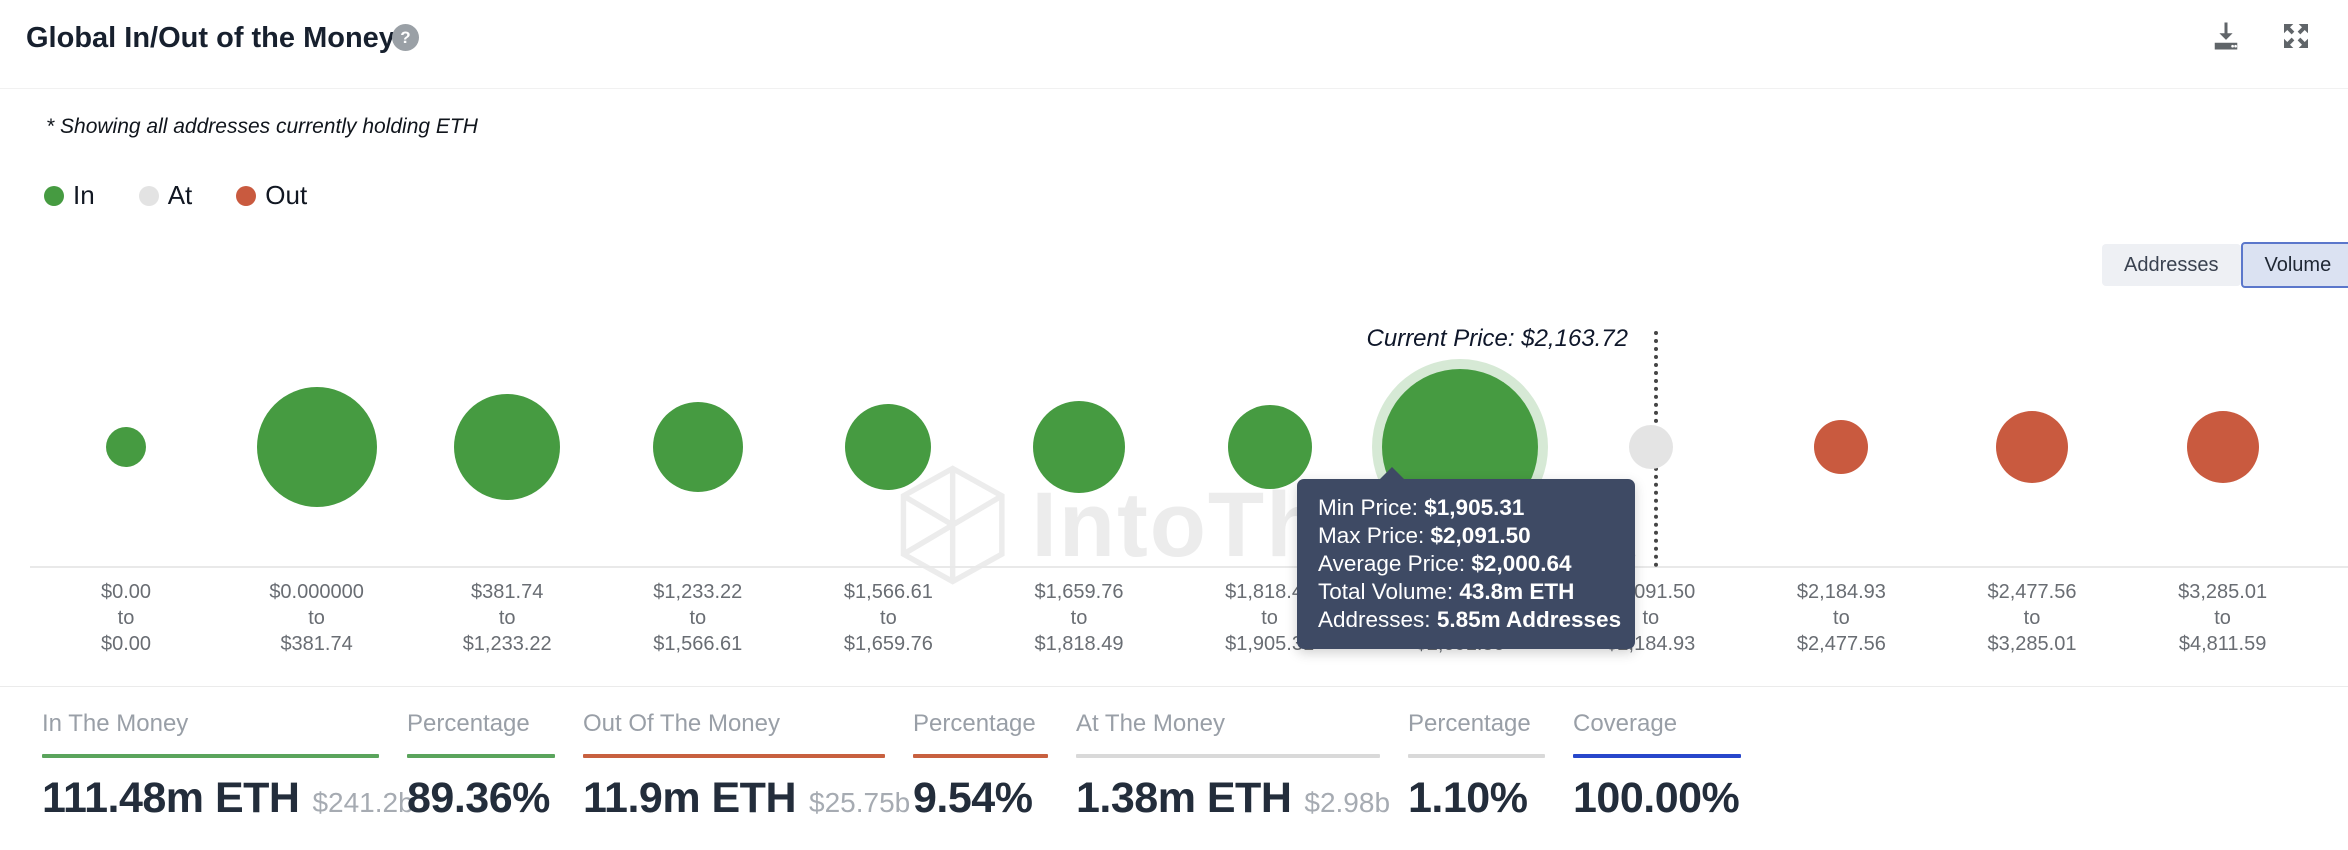 The height and width of the screenshot is (850, 2348). Describe the element at coordinates (1174, 686) in the screenshot. I see `stats-divider` at that location.